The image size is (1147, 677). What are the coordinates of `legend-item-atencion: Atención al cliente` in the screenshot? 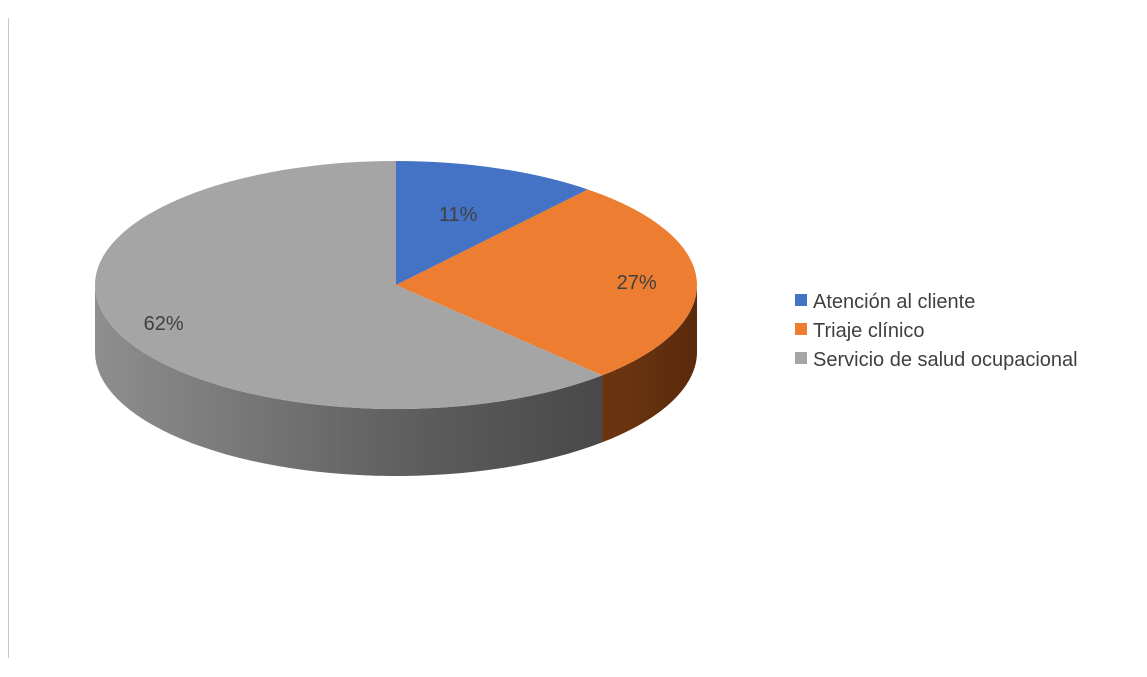 It's located at (936, 302).